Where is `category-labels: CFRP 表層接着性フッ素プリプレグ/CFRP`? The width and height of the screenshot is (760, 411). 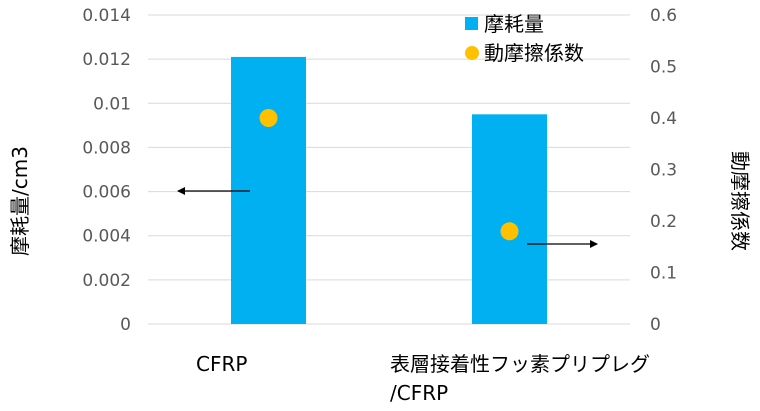
category-labels: CFRP 表層接着性フッ素プリプレグ/CFRP is located at coordinates (423, 378).